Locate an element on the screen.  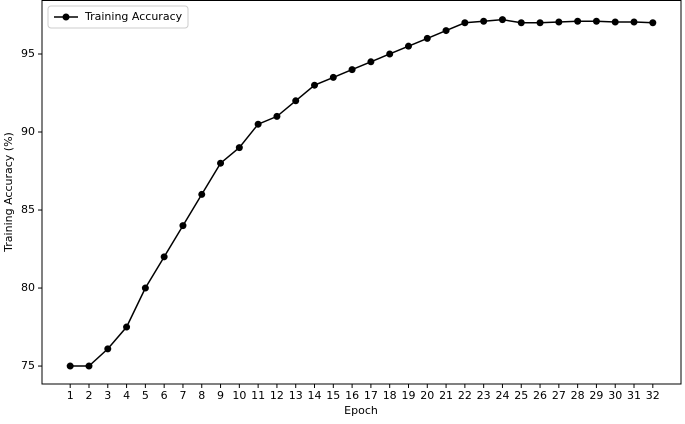
x-tick-label: 9 is located at coordinates (220, 395).